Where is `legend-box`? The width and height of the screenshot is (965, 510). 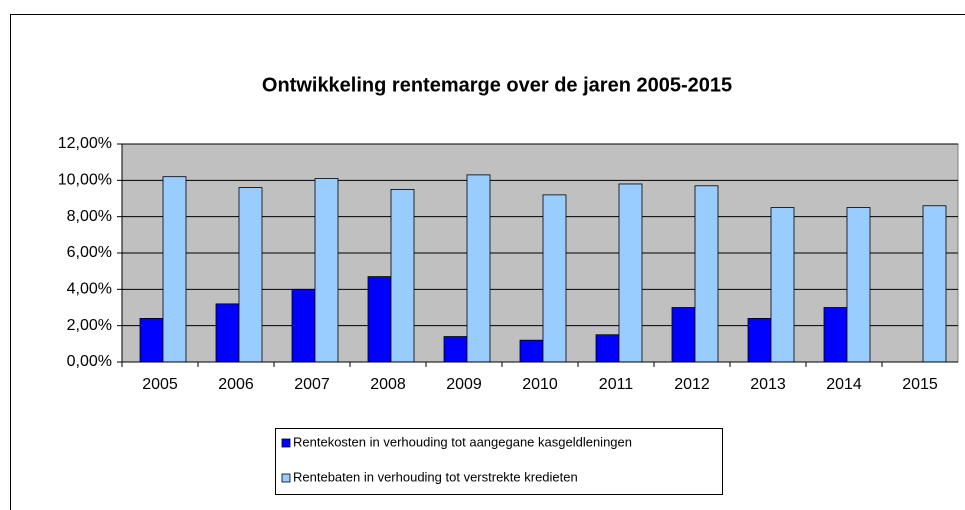
legend-box is located at coordinates (499, 461).